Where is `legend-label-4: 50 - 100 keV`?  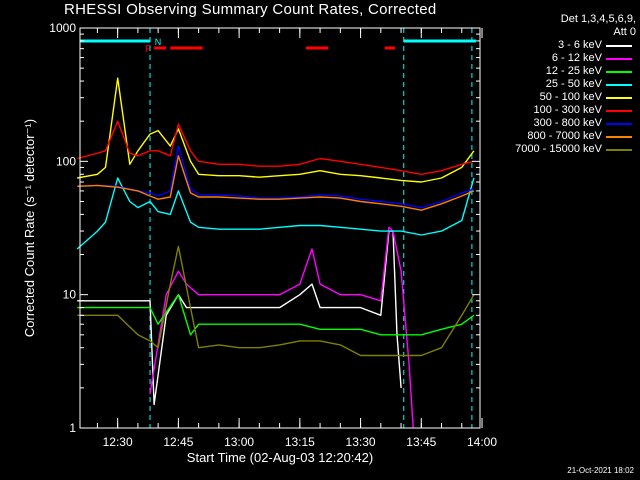 legend-label-4: 50 - 100 keV is located at coordinates (570, 97).